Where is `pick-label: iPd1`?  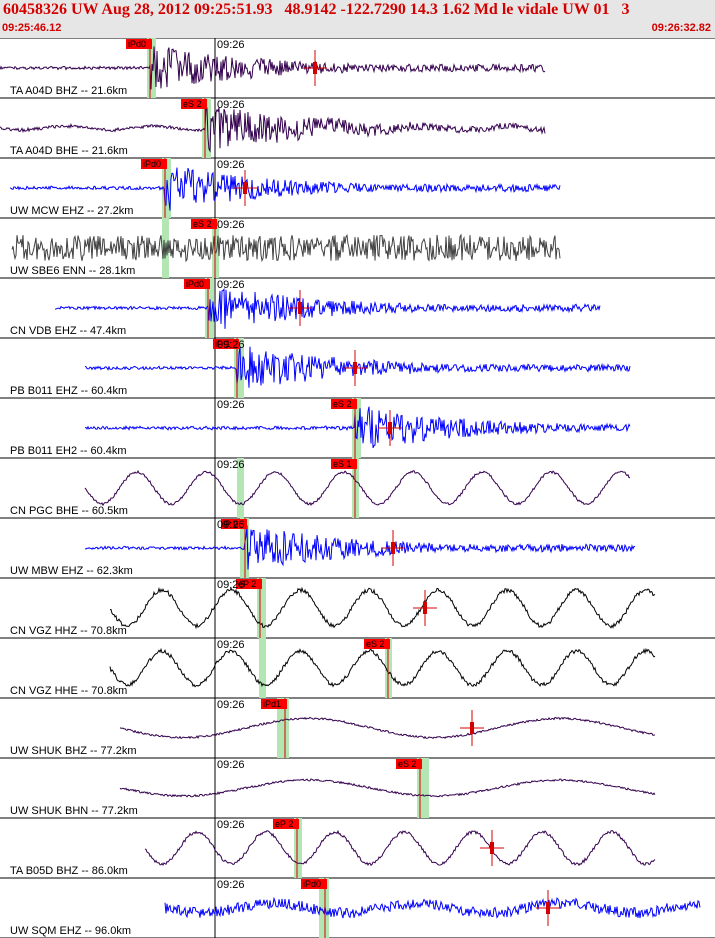
pick-label: iPd1 is located at coordinates (272, 704).